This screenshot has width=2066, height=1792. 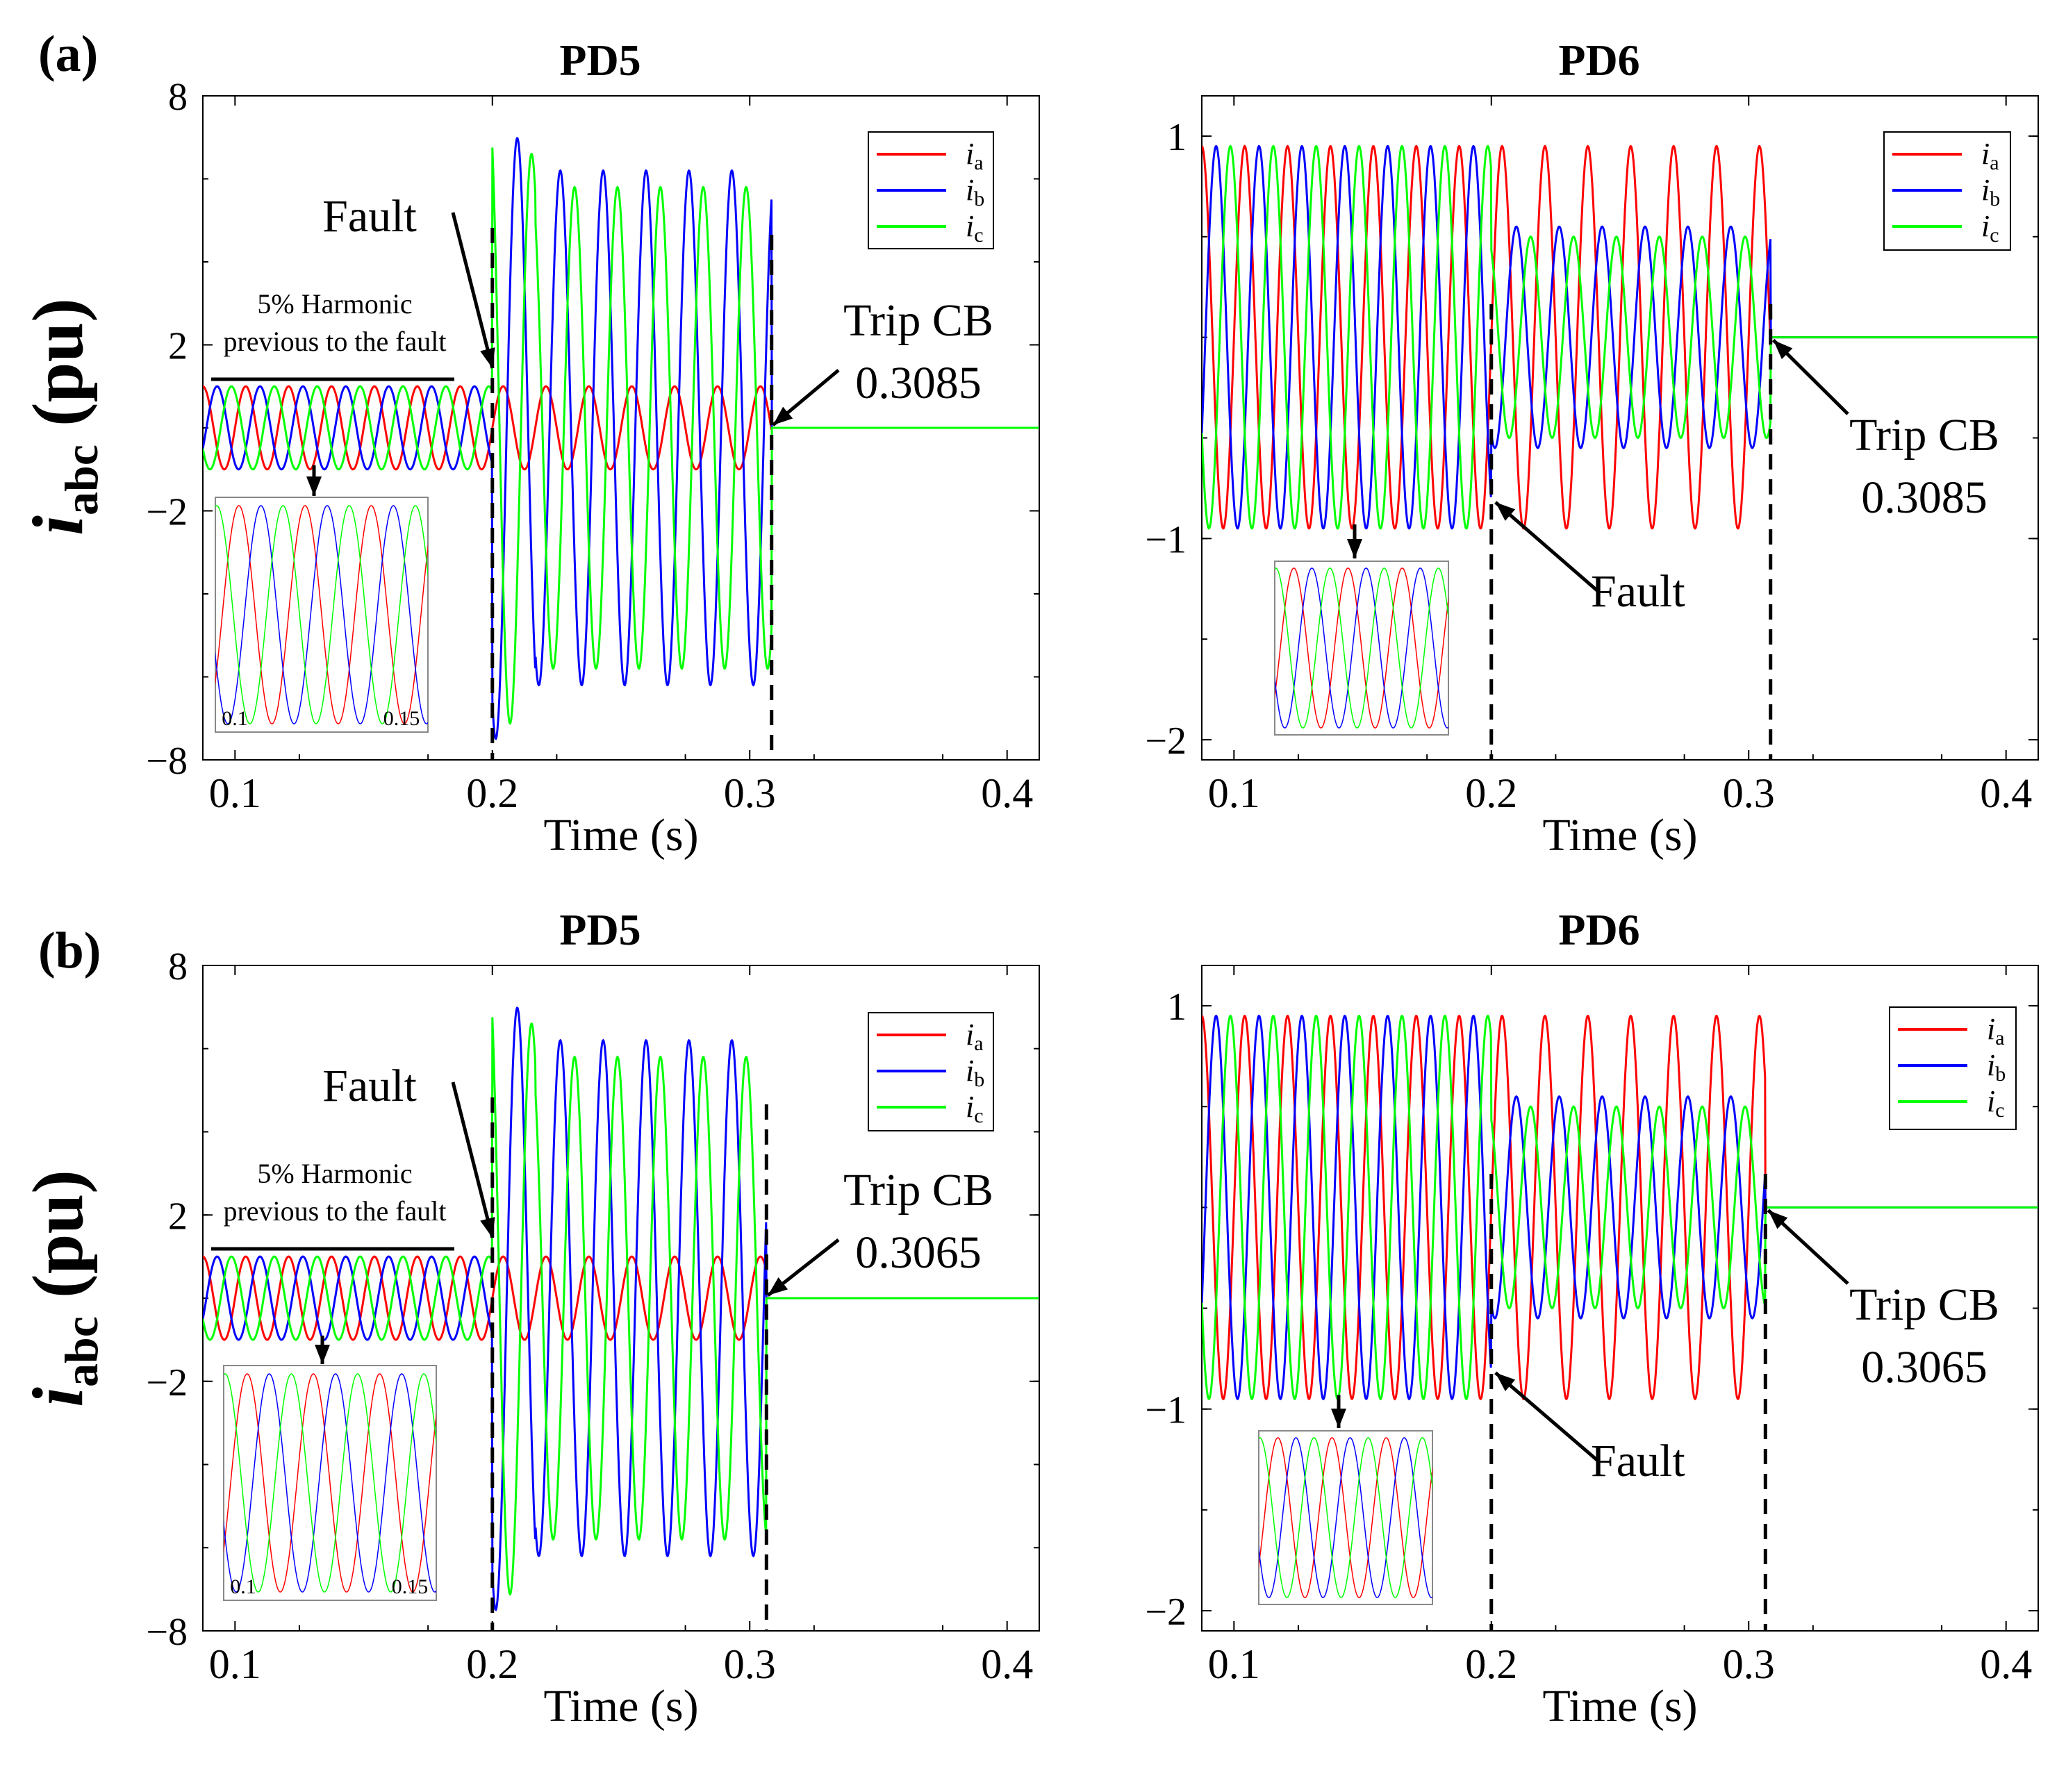 I want to click on row-label-a: (a), so click(x=68, y=54).